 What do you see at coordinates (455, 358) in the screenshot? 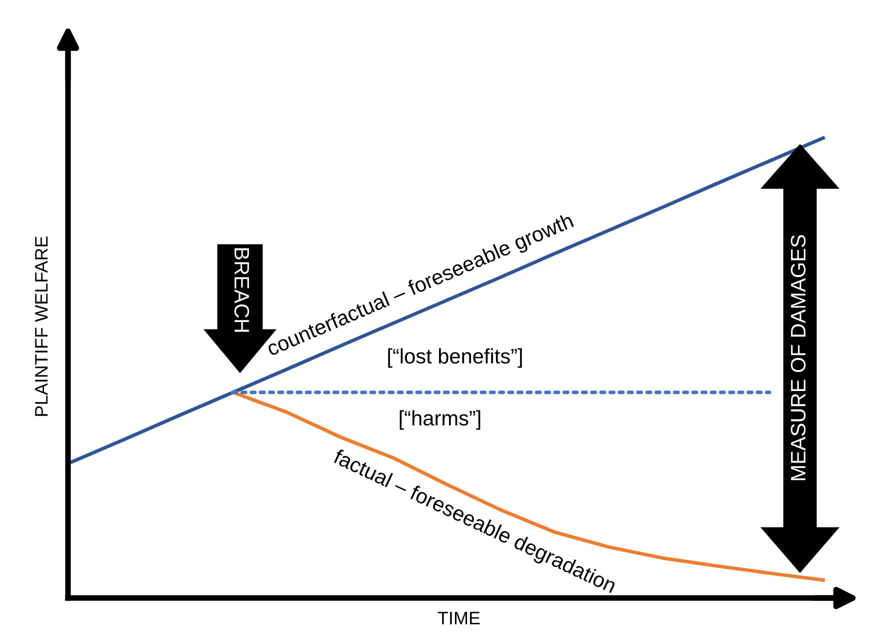
I see `annotation: [“lost benefits”]` at bounding box center [455, 358].